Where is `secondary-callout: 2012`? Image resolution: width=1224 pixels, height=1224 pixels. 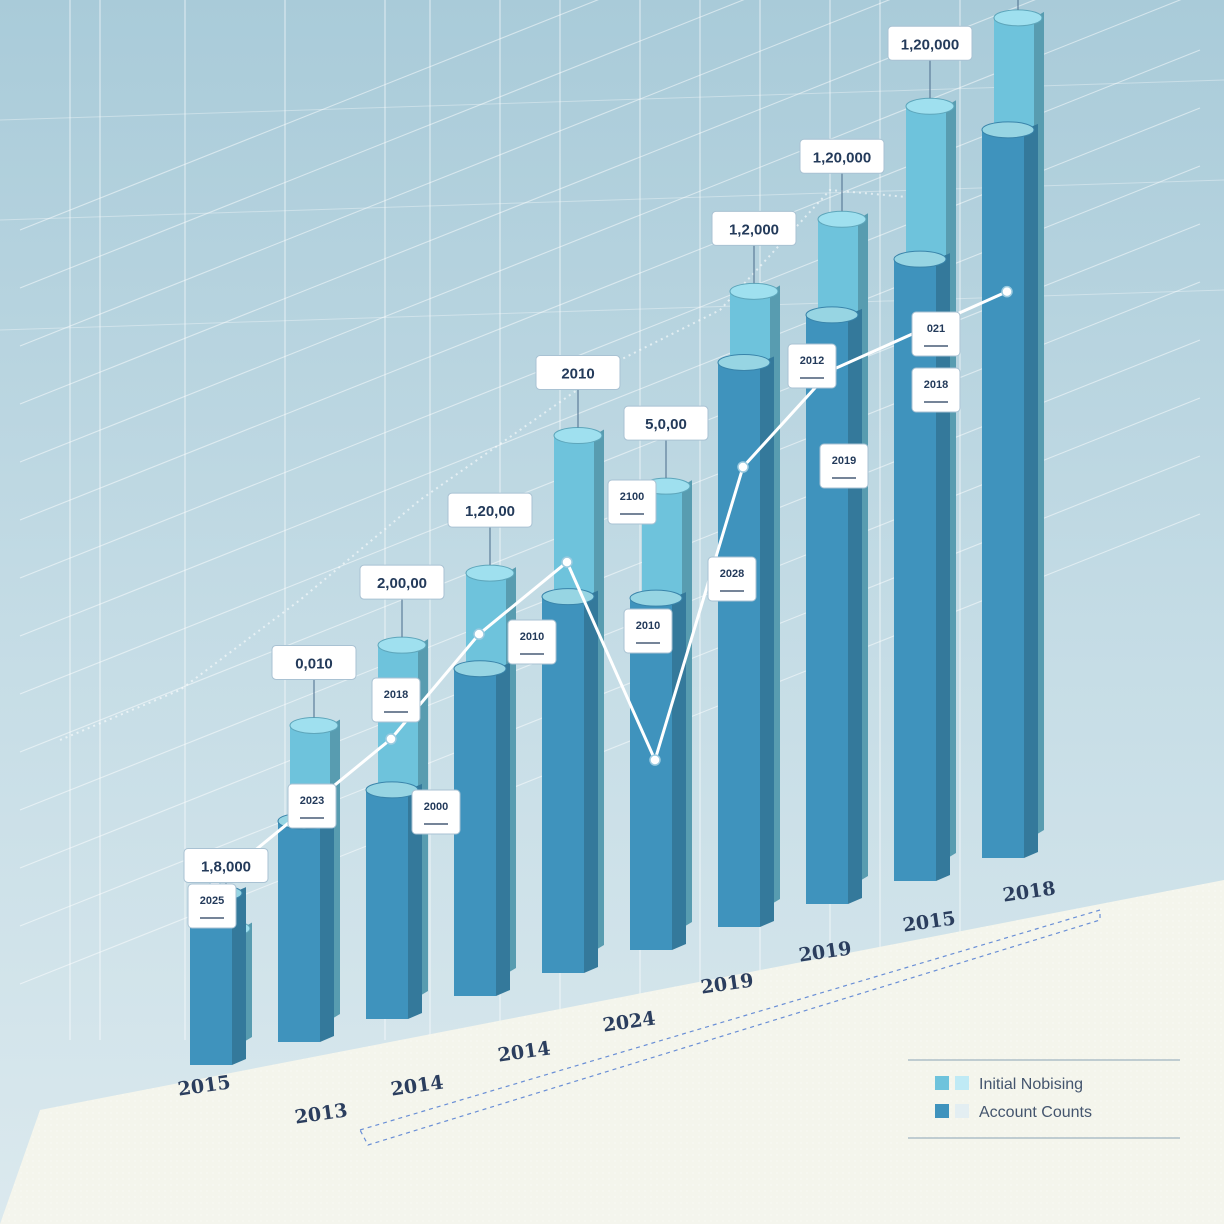 secondary-callout: 2012 is located at coordinates (812, 366).